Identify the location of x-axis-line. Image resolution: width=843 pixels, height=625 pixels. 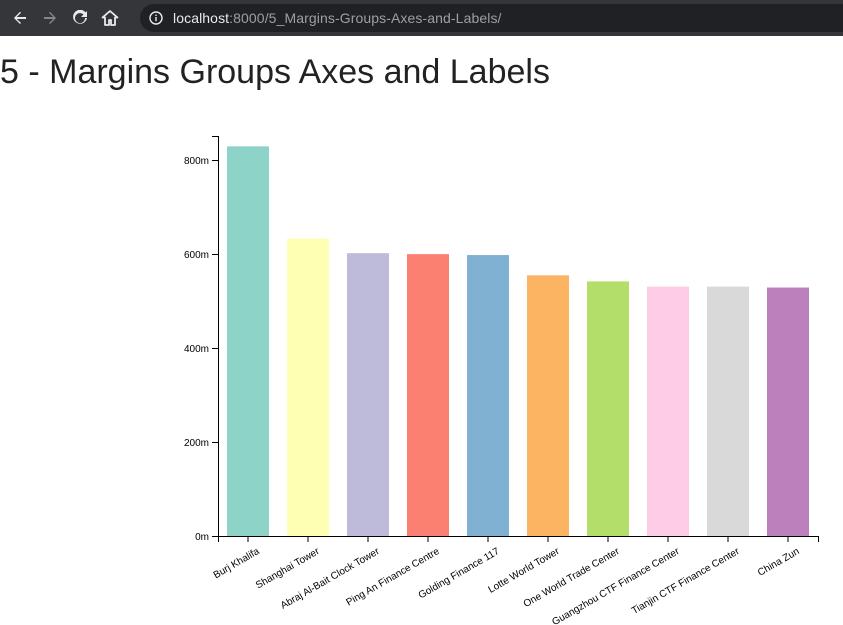
(518, 539).